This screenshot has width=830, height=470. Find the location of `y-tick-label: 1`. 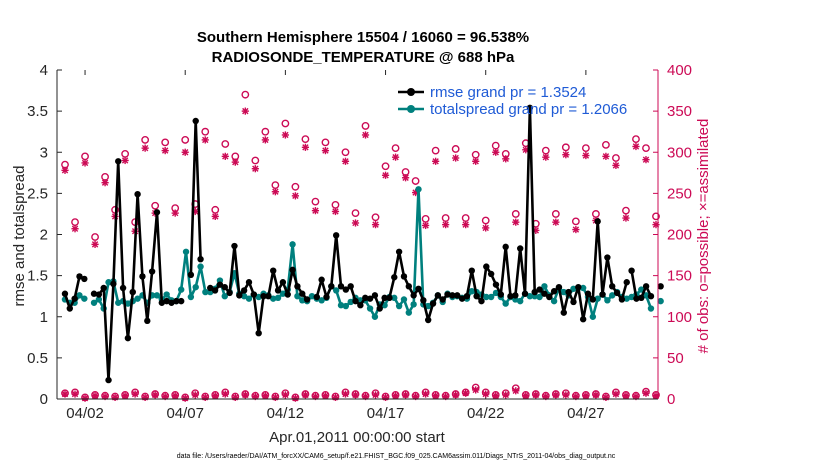

y-tick-label: 1 is located at coordinates (44, 317).